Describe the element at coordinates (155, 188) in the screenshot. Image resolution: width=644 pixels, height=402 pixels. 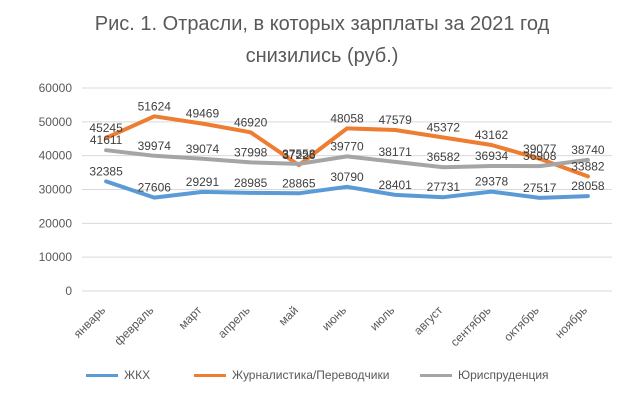
I see `data-label: 27606` at that location.